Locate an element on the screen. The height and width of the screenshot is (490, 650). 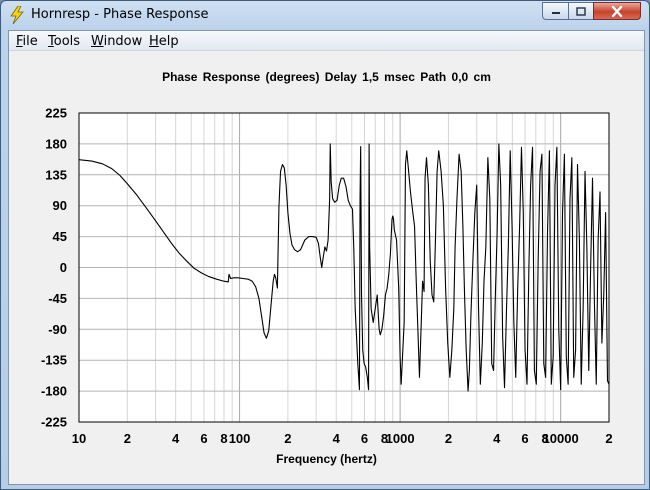
x-tick-label: 10 is located at coordinates (79, 438).